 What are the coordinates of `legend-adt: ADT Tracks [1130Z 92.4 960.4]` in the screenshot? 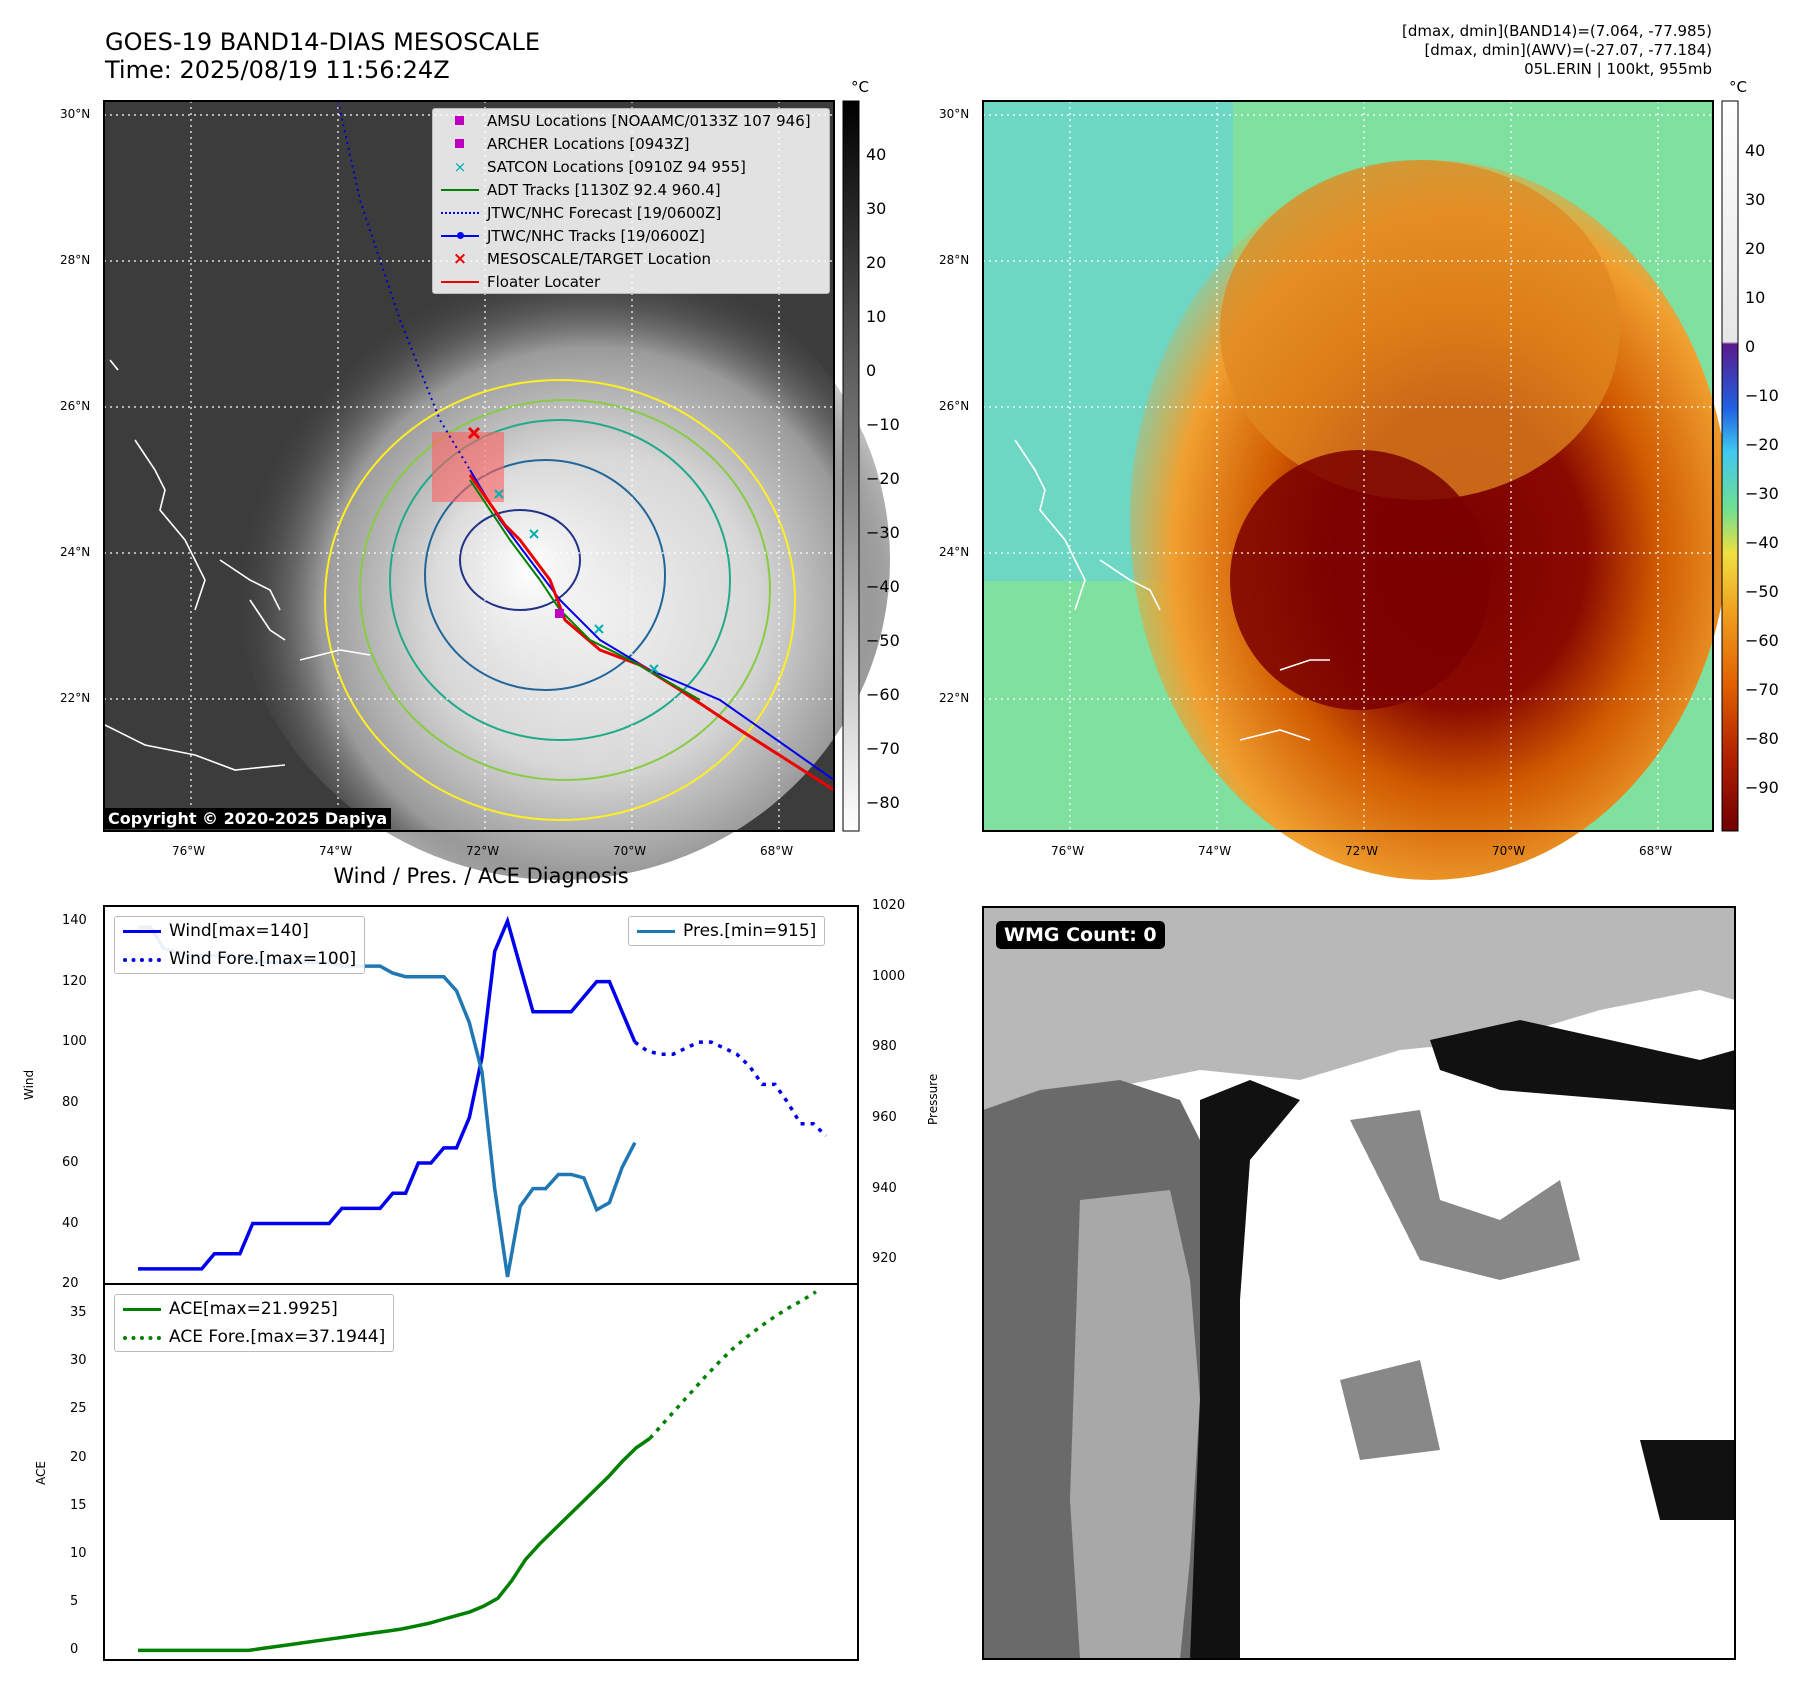 It's located at (631, 189).